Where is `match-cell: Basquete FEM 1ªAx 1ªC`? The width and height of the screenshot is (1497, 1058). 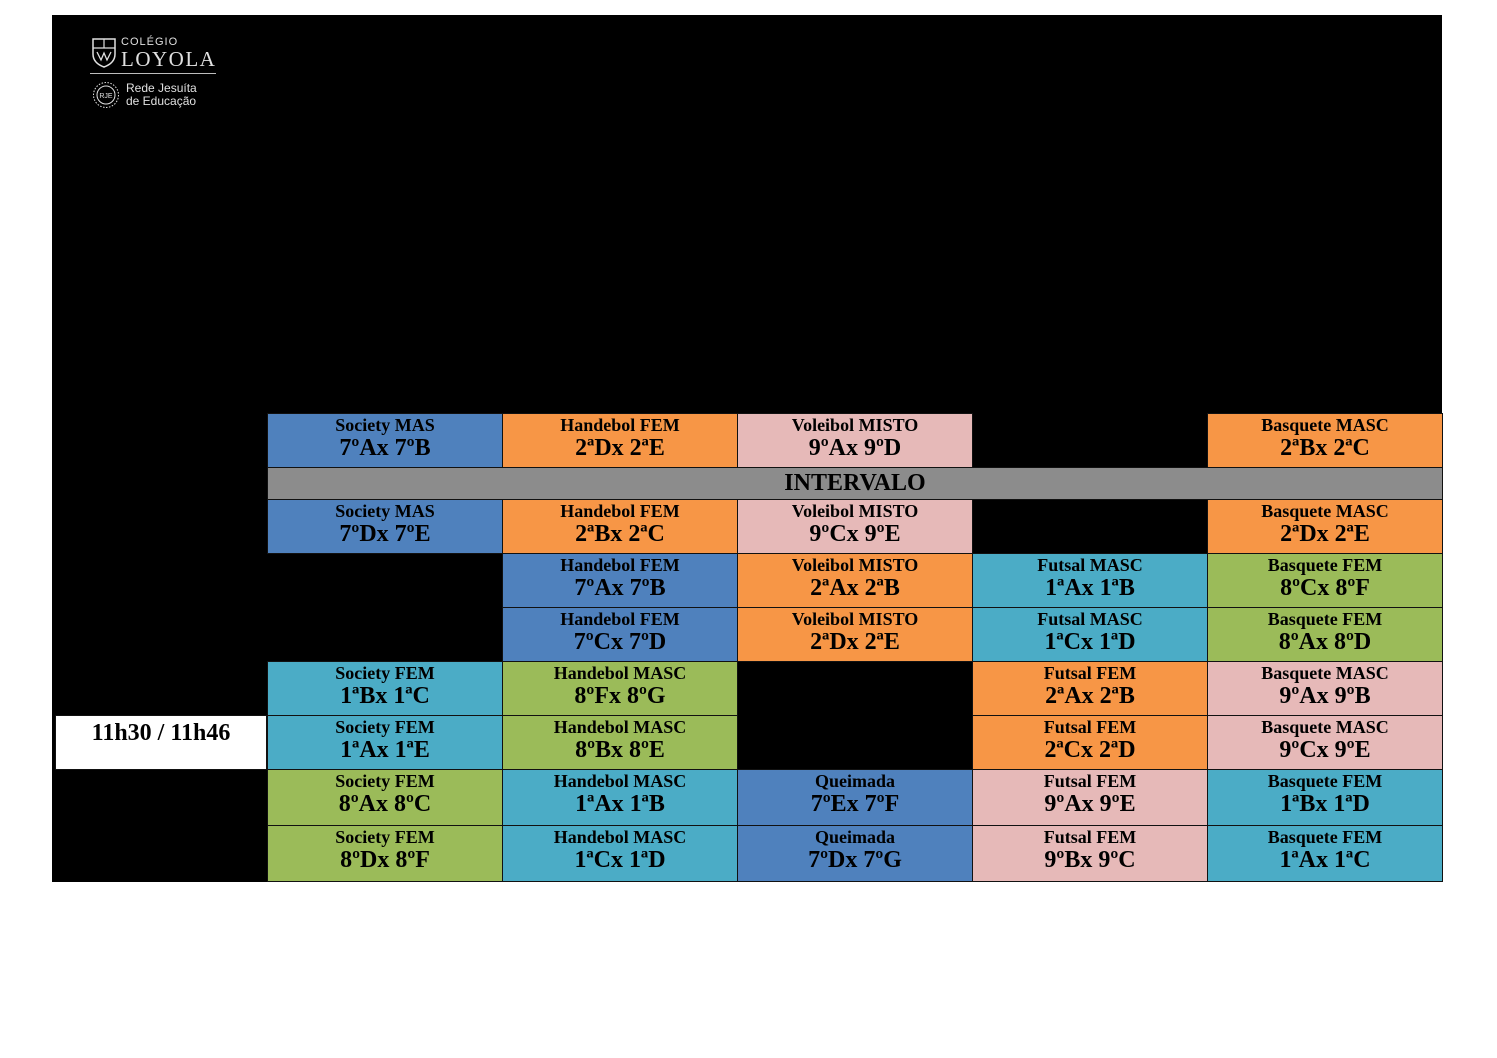
match-cell: Basquete FEM 1ªAx 1ªC is located at coordinates (1325, 853).